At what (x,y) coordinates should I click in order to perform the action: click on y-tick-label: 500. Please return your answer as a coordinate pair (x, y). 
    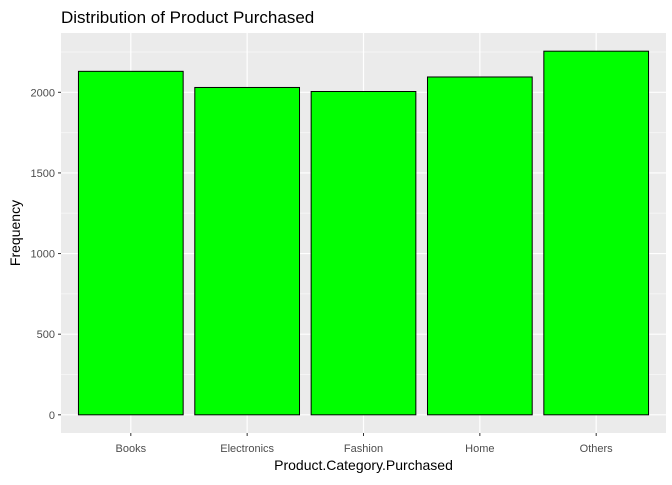
    Looking at the image, I should click on (46, 335).